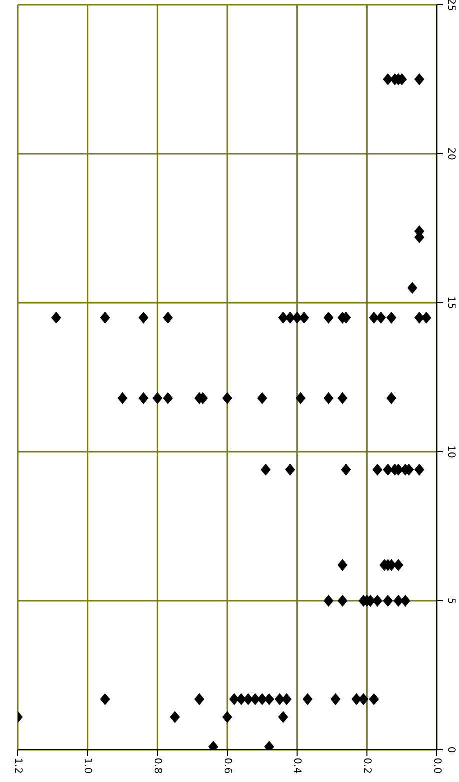 This screenshot has width=459, height=782. What do you see at coordinates (450, 452) in the screenshot?
I see `y-tick-label: 10` at bounding box center [450, 452].